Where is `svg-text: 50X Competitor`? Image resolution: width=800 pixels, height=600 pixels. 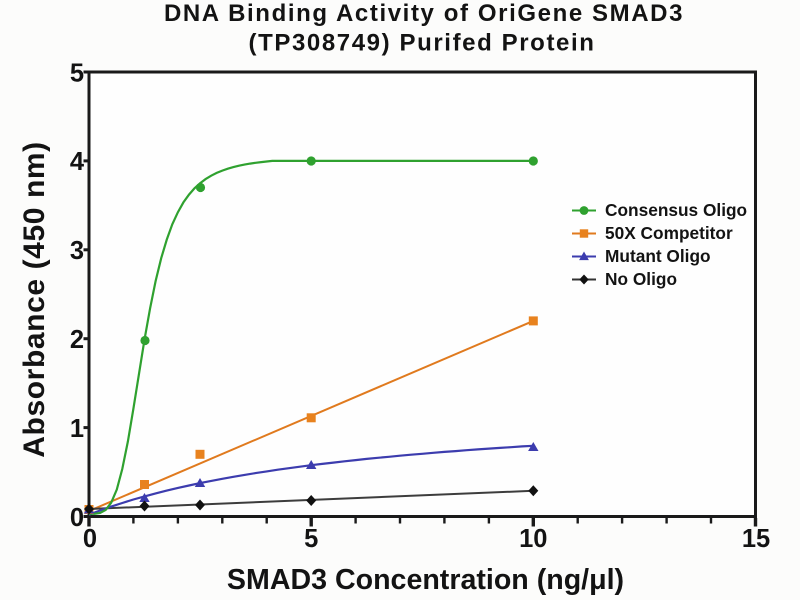 svg-text: 50X Competitor is located at coordinates (669, 233).